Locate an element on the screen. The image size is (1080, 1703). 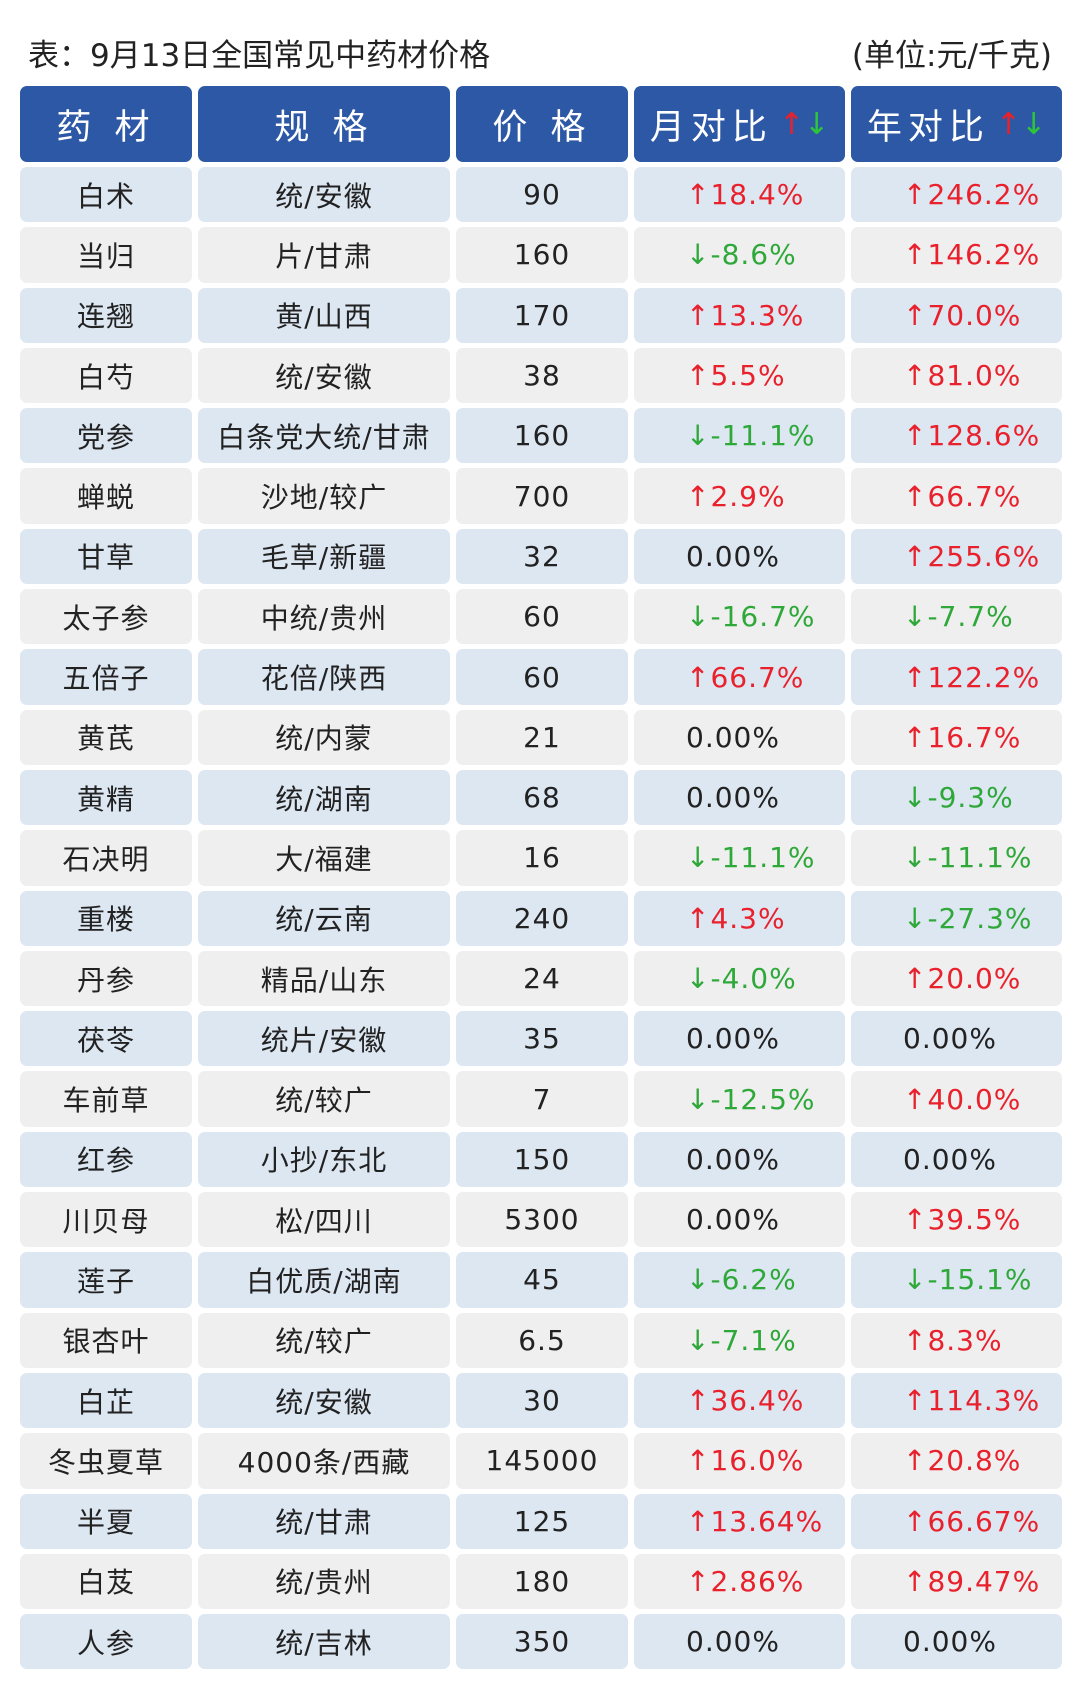
cell-yoy: ↑246.2% is located at coordinates (956, 195).